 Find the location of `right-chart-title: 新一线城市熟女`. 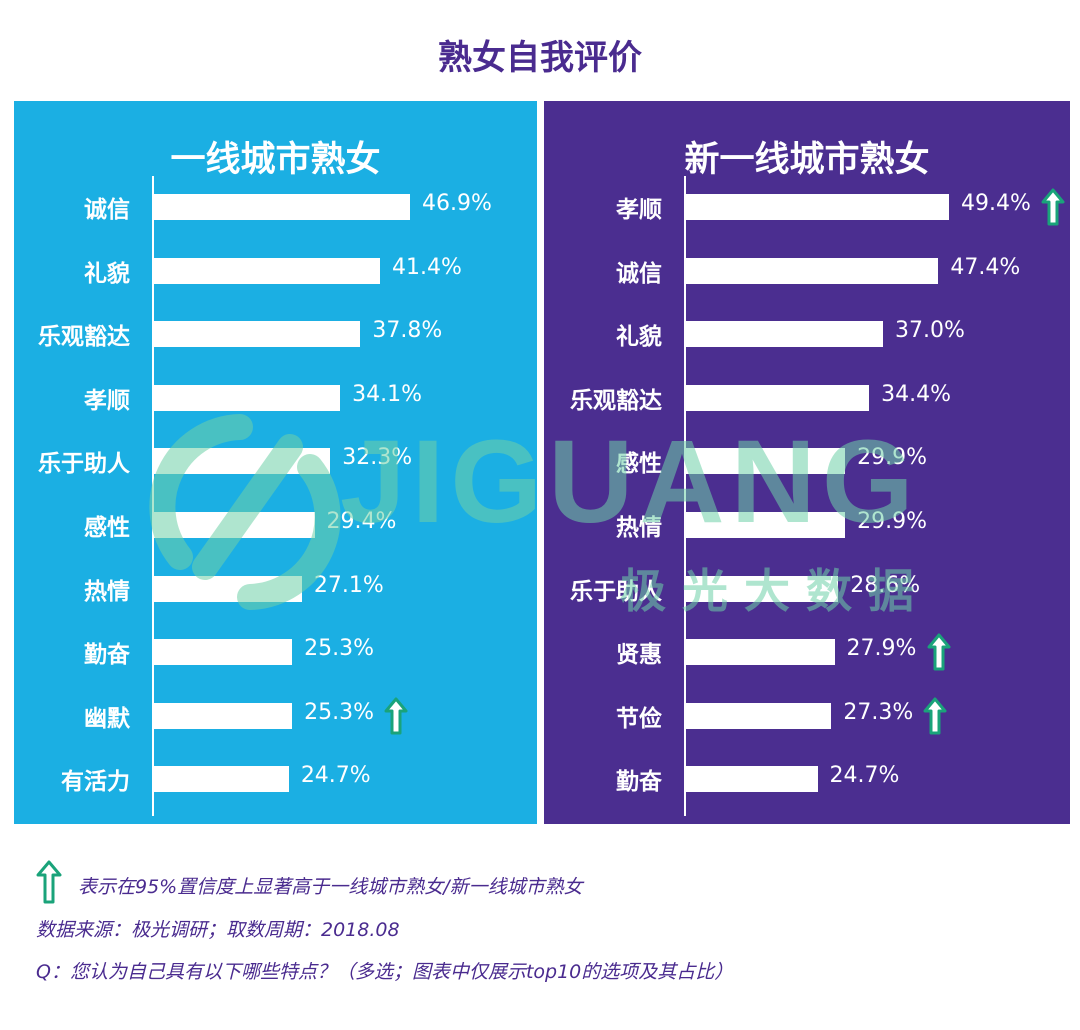

right-chart-title: 新一线城市熟女 is located at coordinates (807, 160).